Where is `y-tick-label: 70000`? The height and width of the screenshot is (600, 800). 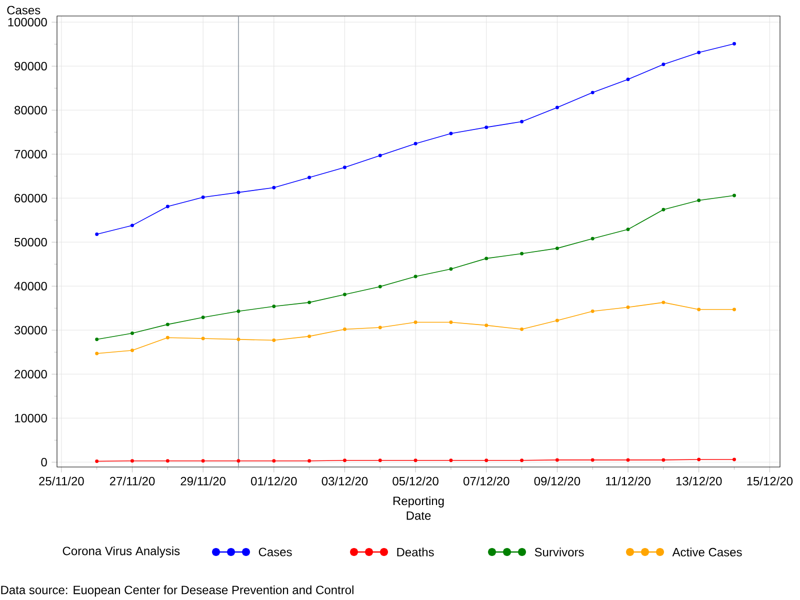
y-tick-label: 70000 is located at coordinates (30, 154).